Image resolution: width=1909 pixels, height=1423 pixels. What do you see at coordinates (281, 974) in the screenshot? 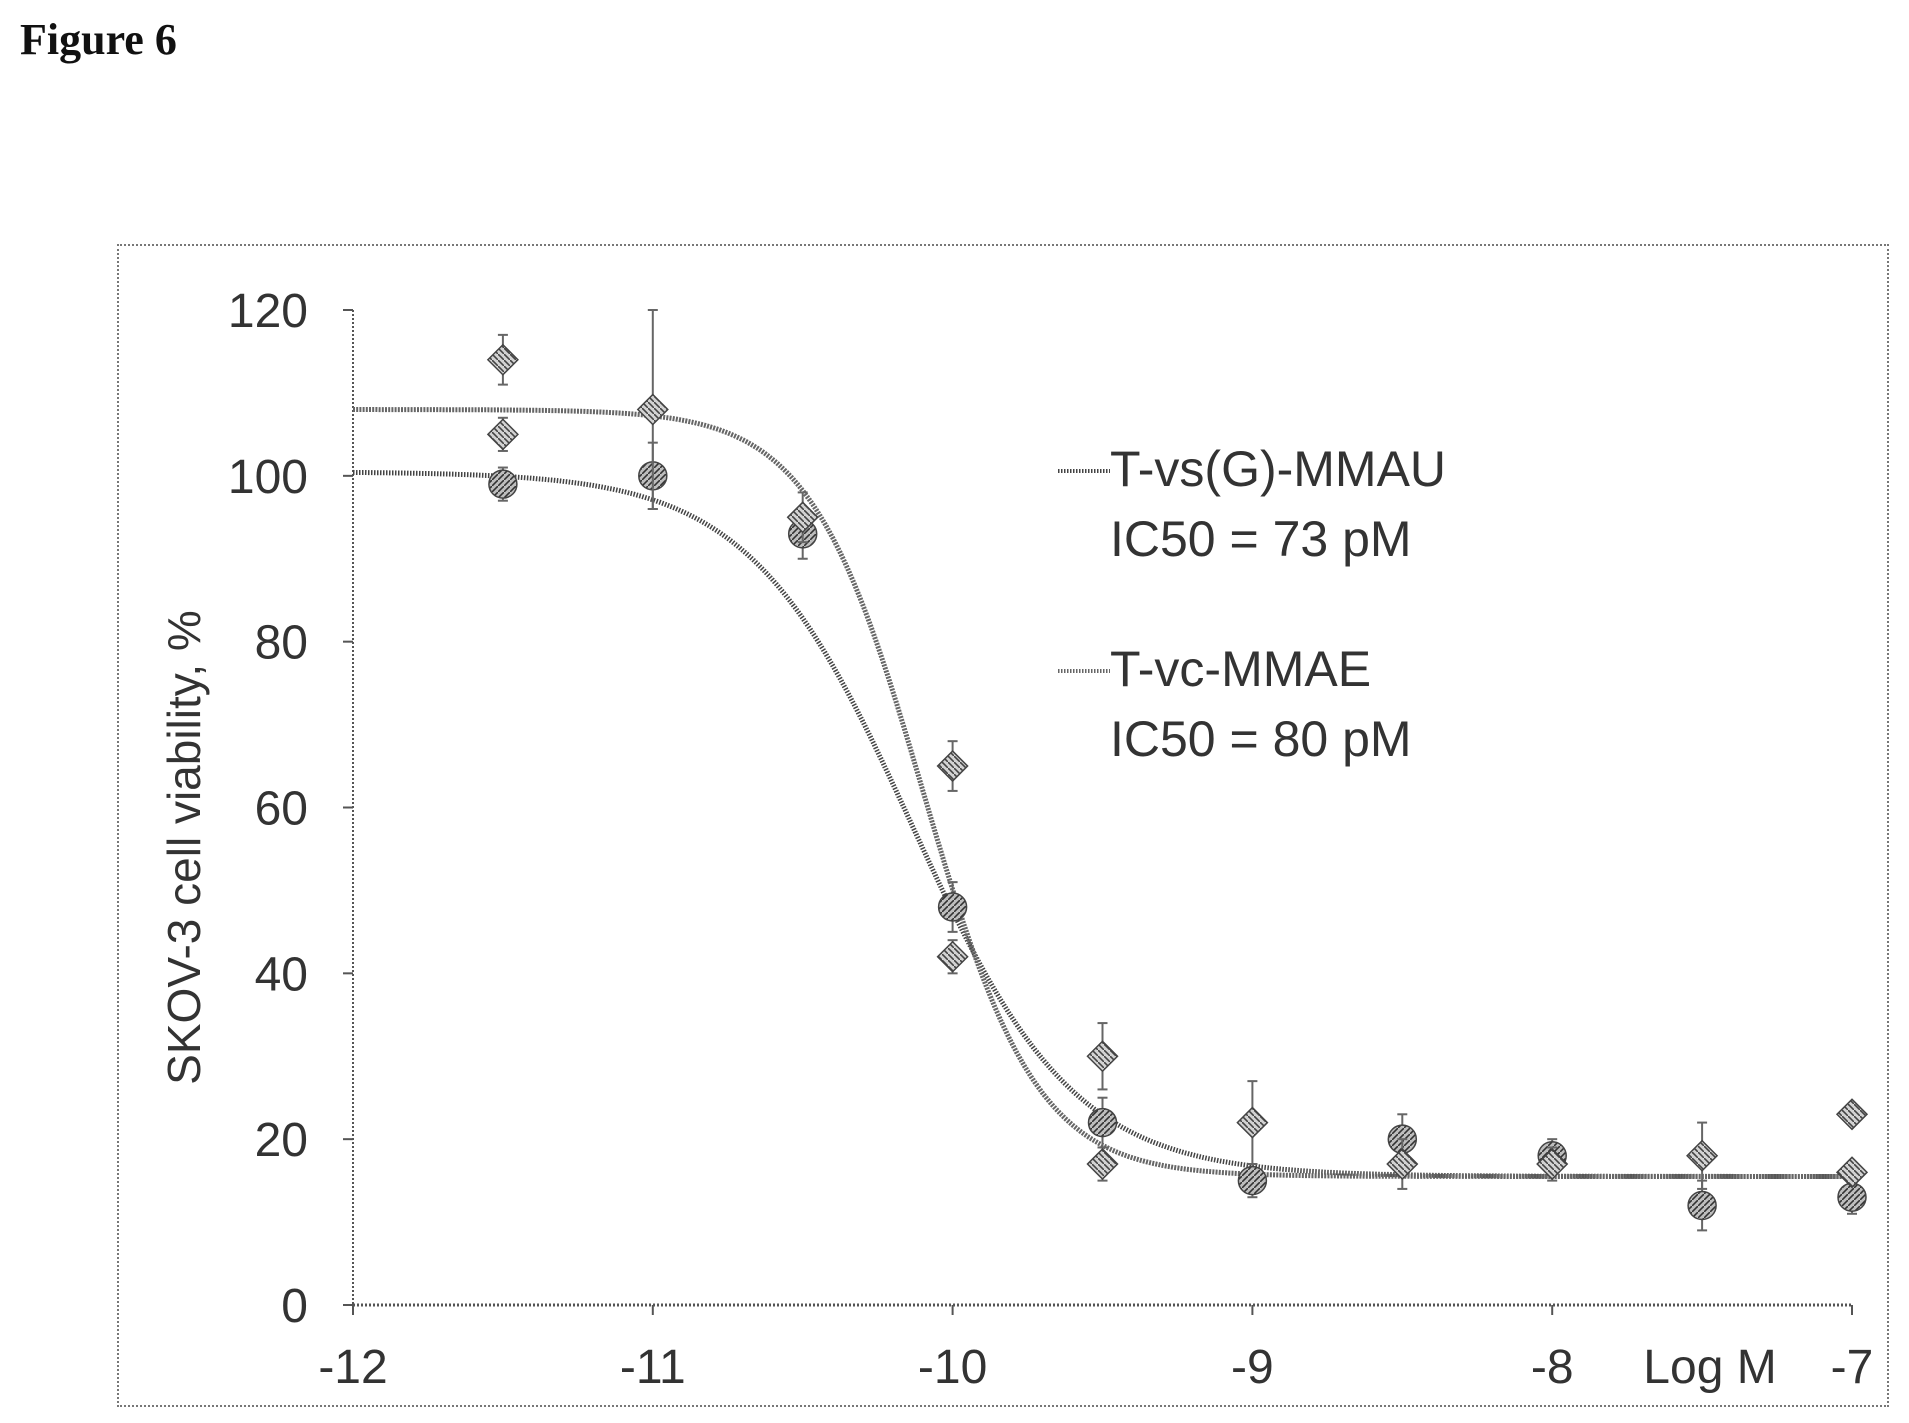
I see `y-tick-label: 40` at bounding box center [281, 974].